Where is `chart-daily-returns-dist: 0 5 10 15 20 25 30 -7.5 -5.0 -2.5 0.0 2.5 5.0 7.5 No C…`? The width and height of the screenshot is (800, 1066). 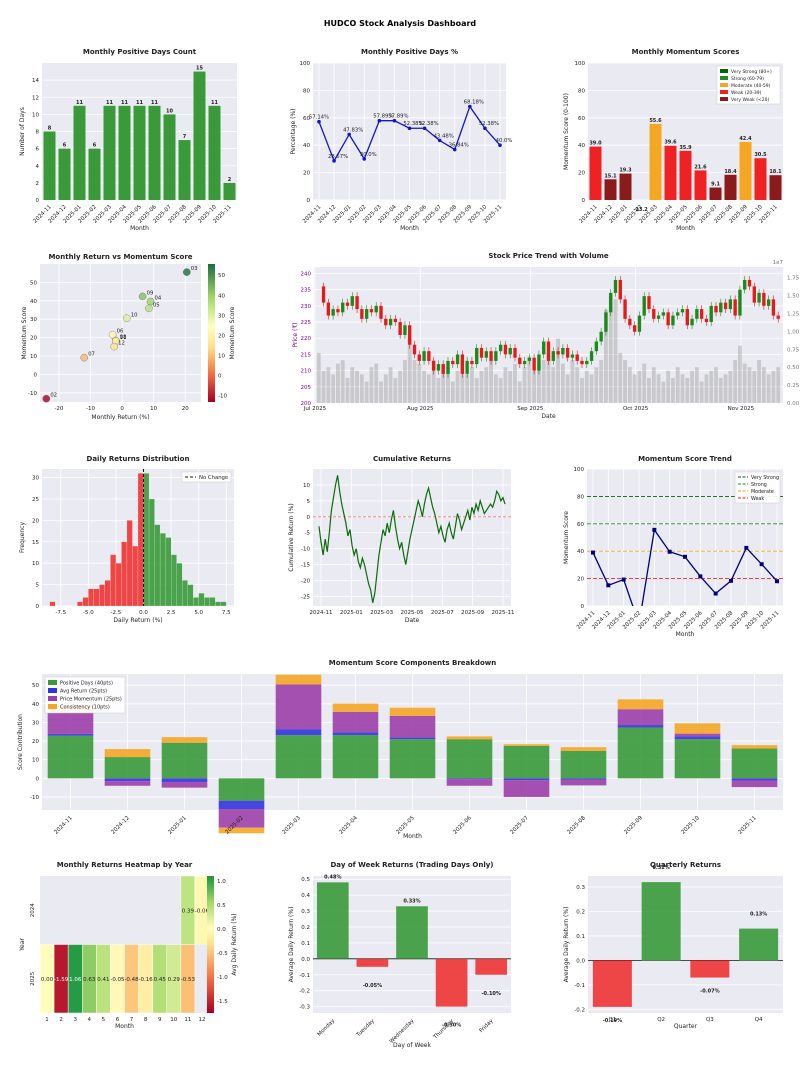
chart-daily-returns-dist: 0 5 10 15 20 25 30 -7.5 -5.0 -2.5 0.0 2.5 5.0 7.5 No C… is located at coordinates (126, 539).